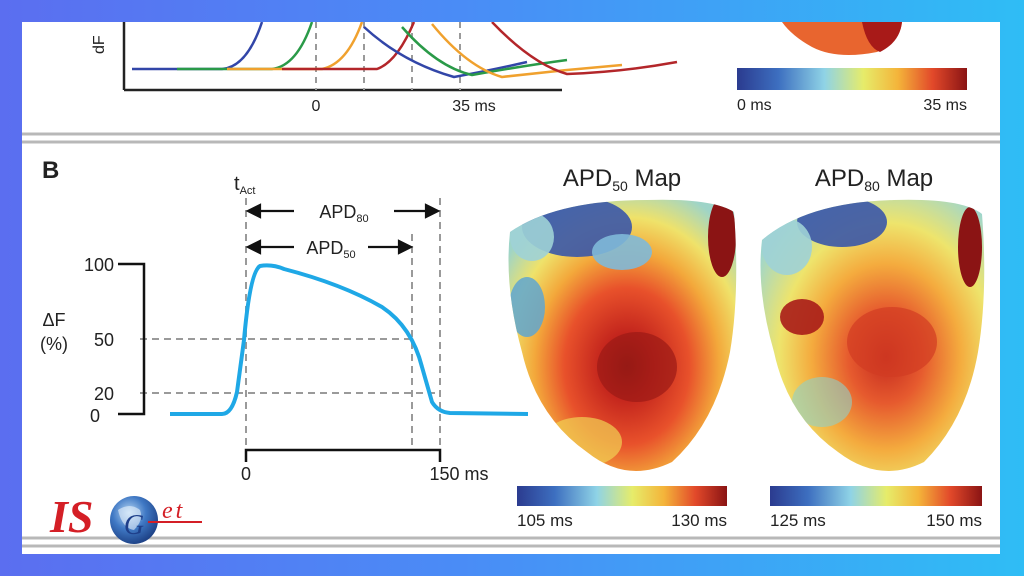  What do you see at coordinates (71, 516) in the screenshot?
I see `logo-text-is: IS` at bounding box center [71, 516].